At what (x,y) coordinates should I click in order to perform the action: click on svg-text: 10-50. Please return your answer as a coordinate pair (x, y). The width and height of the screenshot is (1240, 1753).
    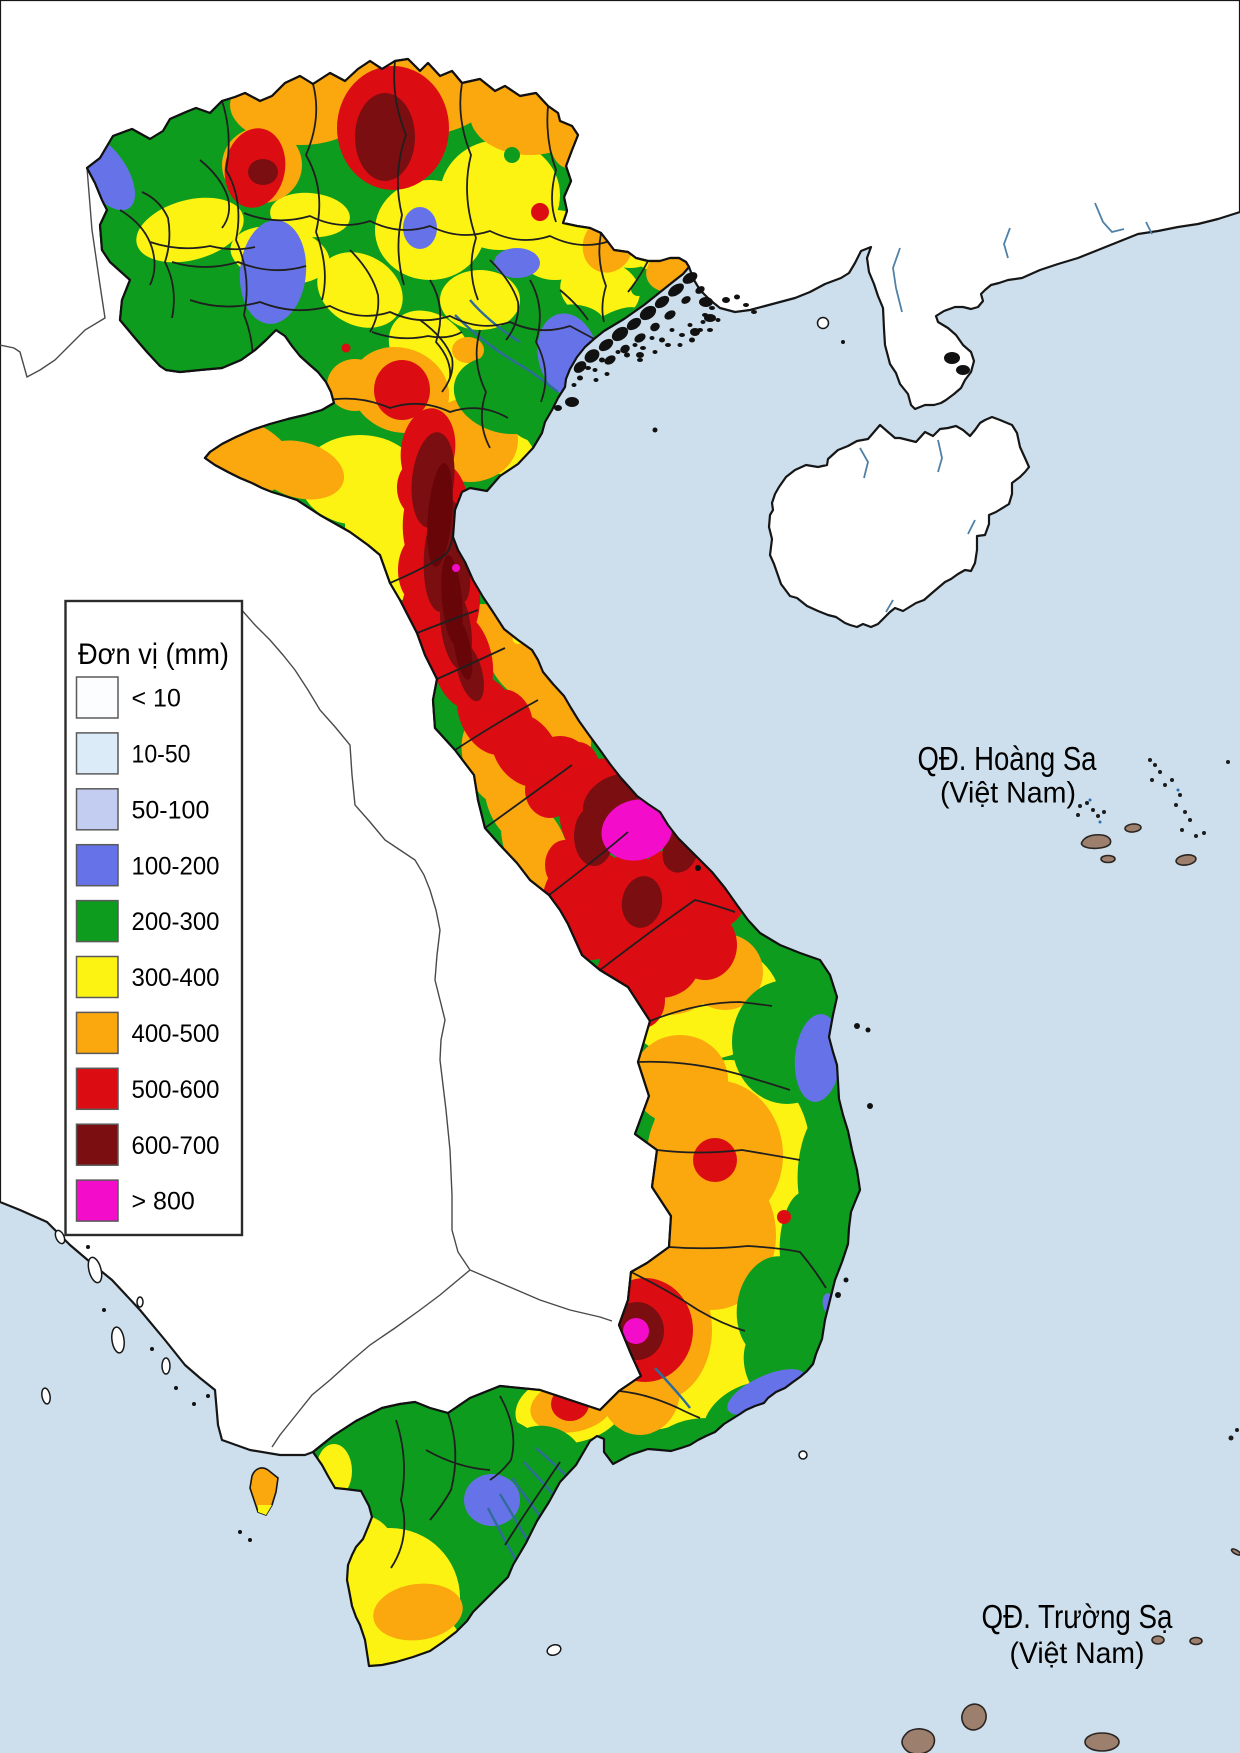
    Looking at the image, I should click on (161, 755).